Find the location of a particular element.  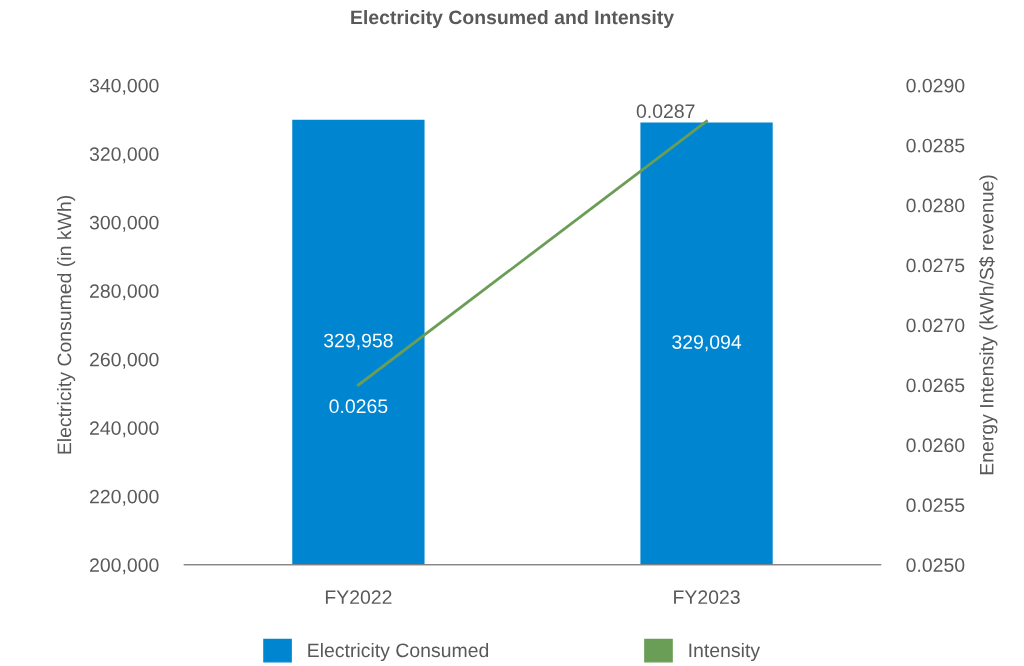

y2-tick-label: 0.0260 is located at coordinates (935, 445).